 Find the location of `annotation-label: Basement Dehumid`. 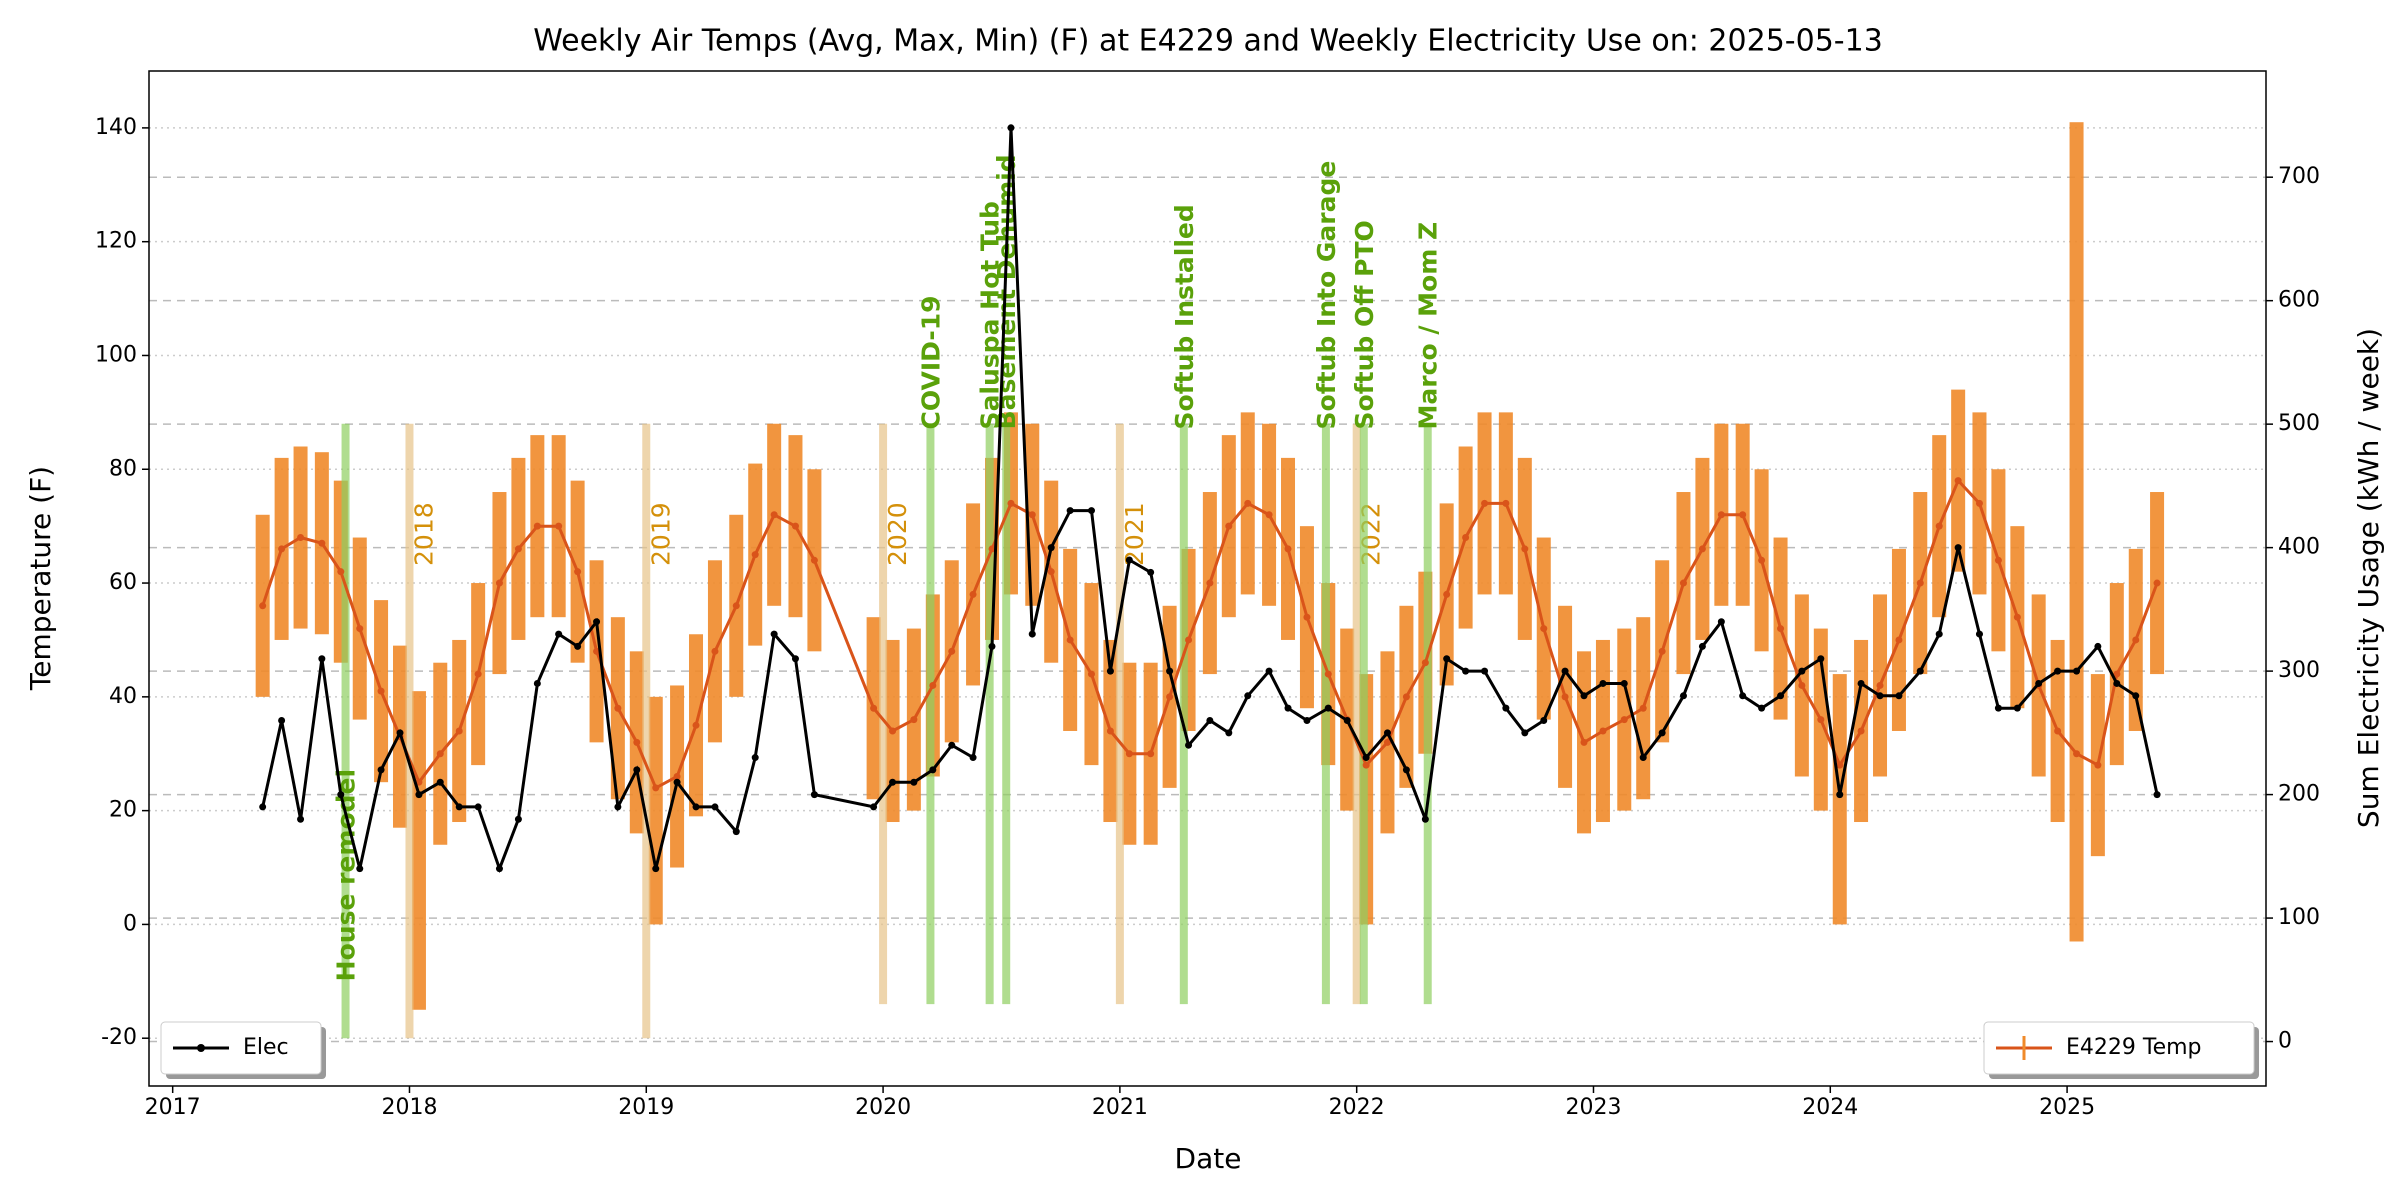

annotation-label: Basement Dehumid is located at coordinates (1006, 291).